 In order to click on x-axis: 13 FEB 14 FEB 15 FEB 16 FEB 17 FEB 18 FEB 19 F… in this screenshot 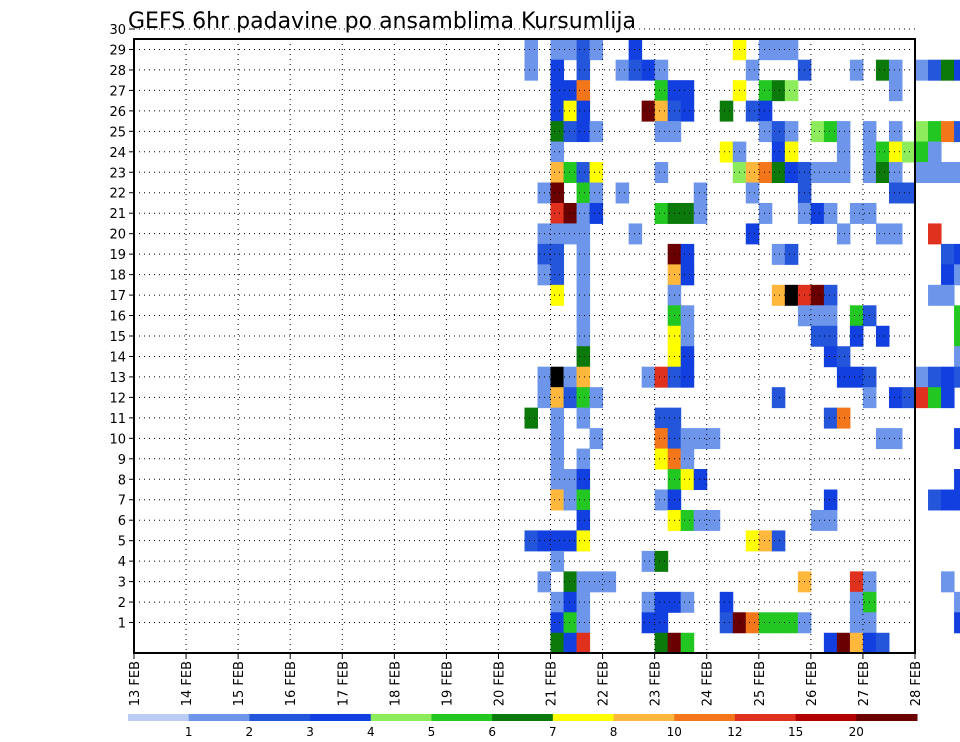, I will do `click(526, 679)`.